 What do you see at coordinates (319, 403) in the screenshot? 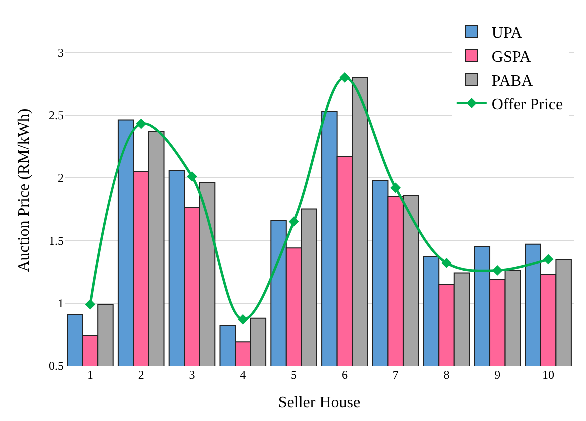
I see `x-axis-title: Seller House` at bounding box center [319, 403].